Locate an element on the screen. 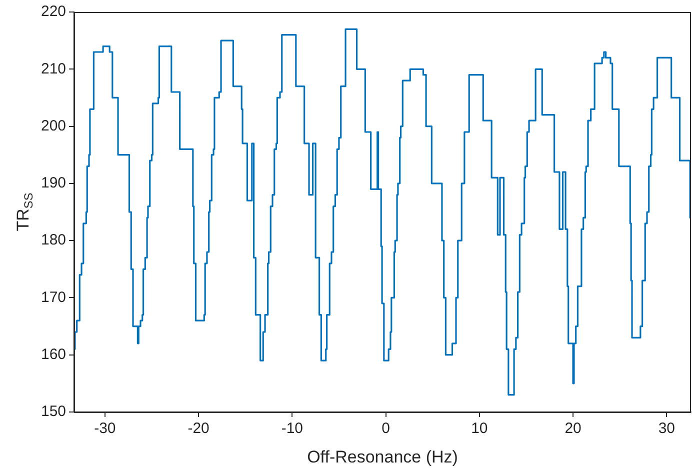  y-tick-label: 190 is located at coordinates (53, 183).